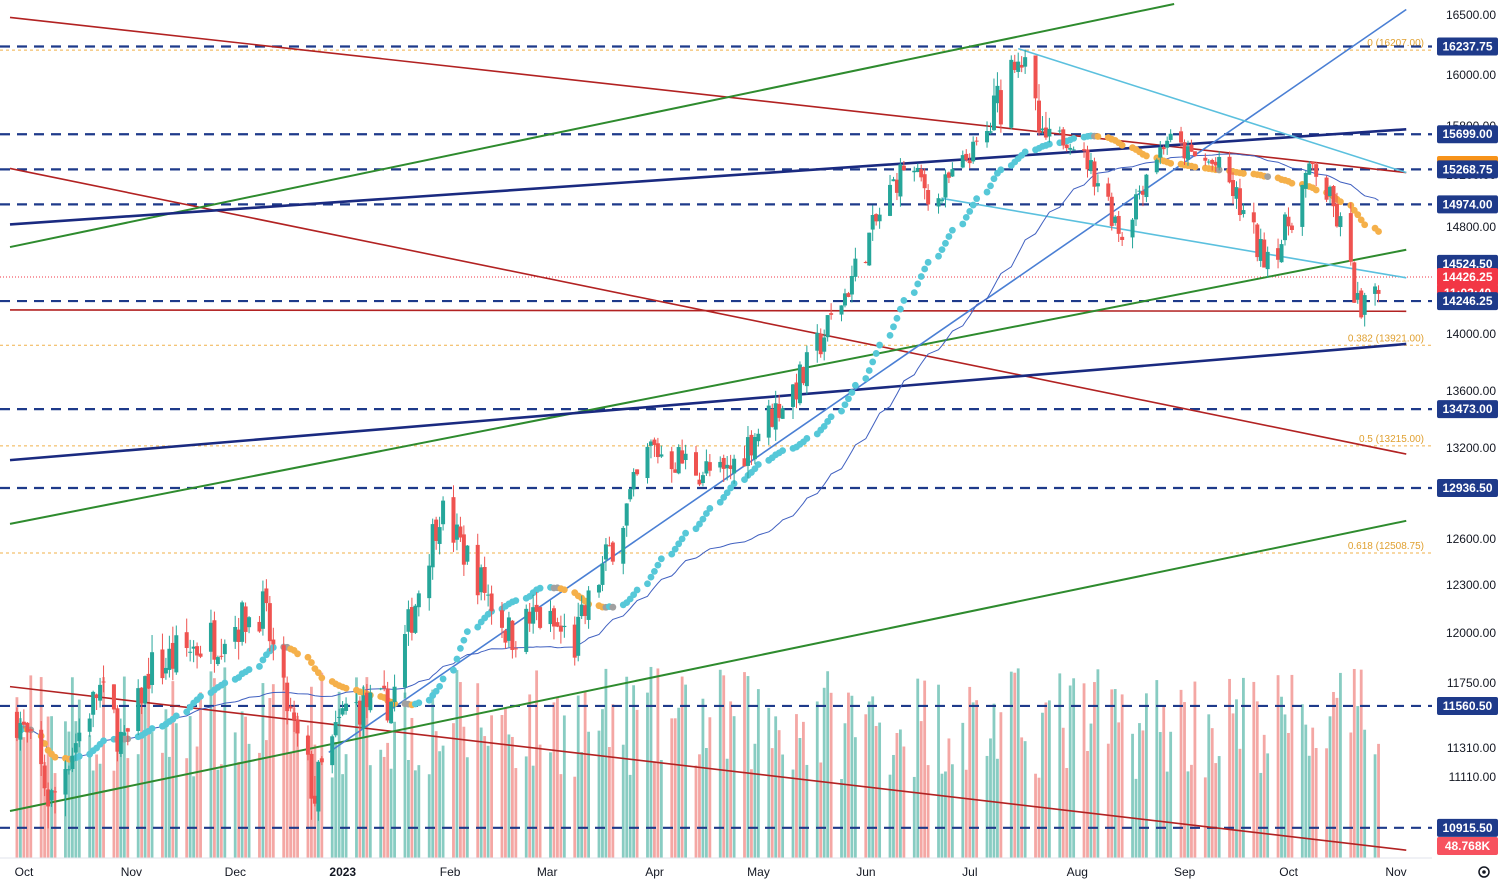 This screenshot has width=1500, height=885. I want to click on price-badge-label: 14426.25, so click(1467, 277).